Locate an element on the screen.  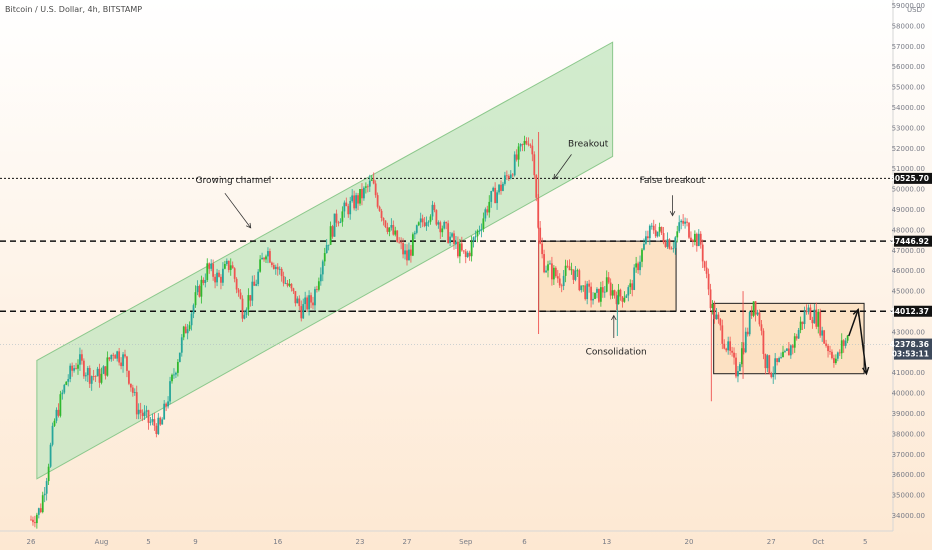
time-tick-label: 23 is located at coordinates (360, 542).